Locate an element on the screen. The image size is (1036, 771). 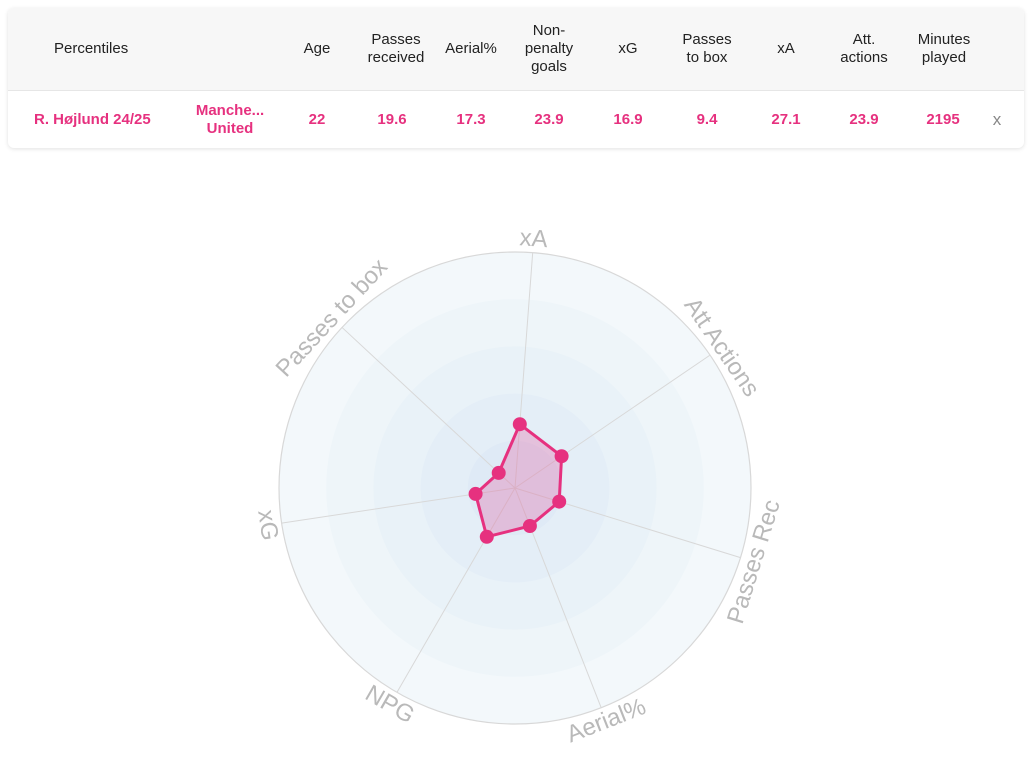
value-age: 22 is located at coordinates (317, 119).